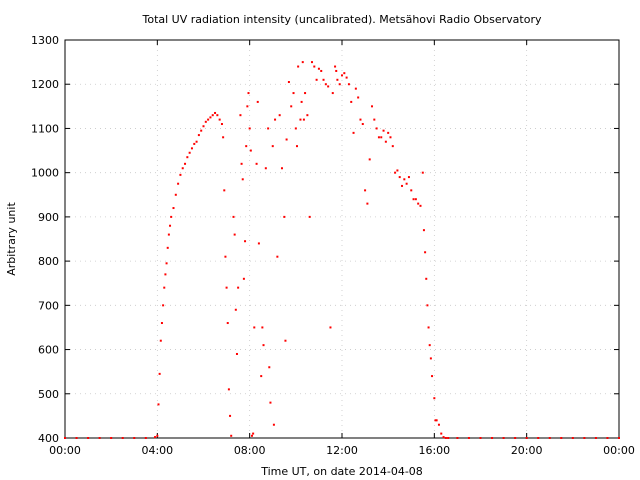 Image resolution: width=640 pixels, height=480 pixels. I want to click on y-tick-label: 700, so click(48, 305).